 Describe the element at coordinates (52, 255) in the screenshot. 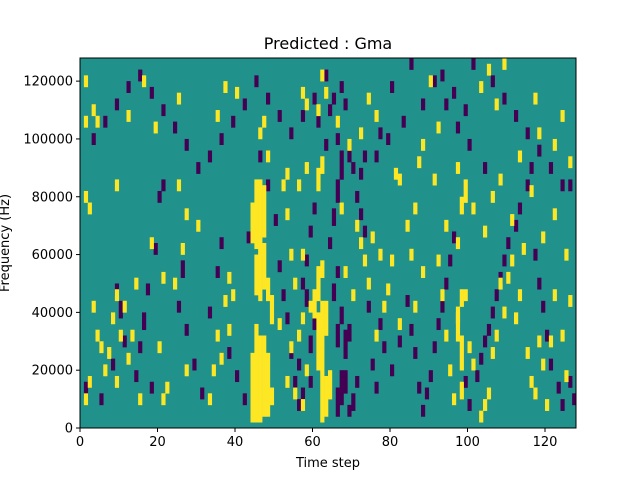

I see `y-tick-label: 60000` at that location.